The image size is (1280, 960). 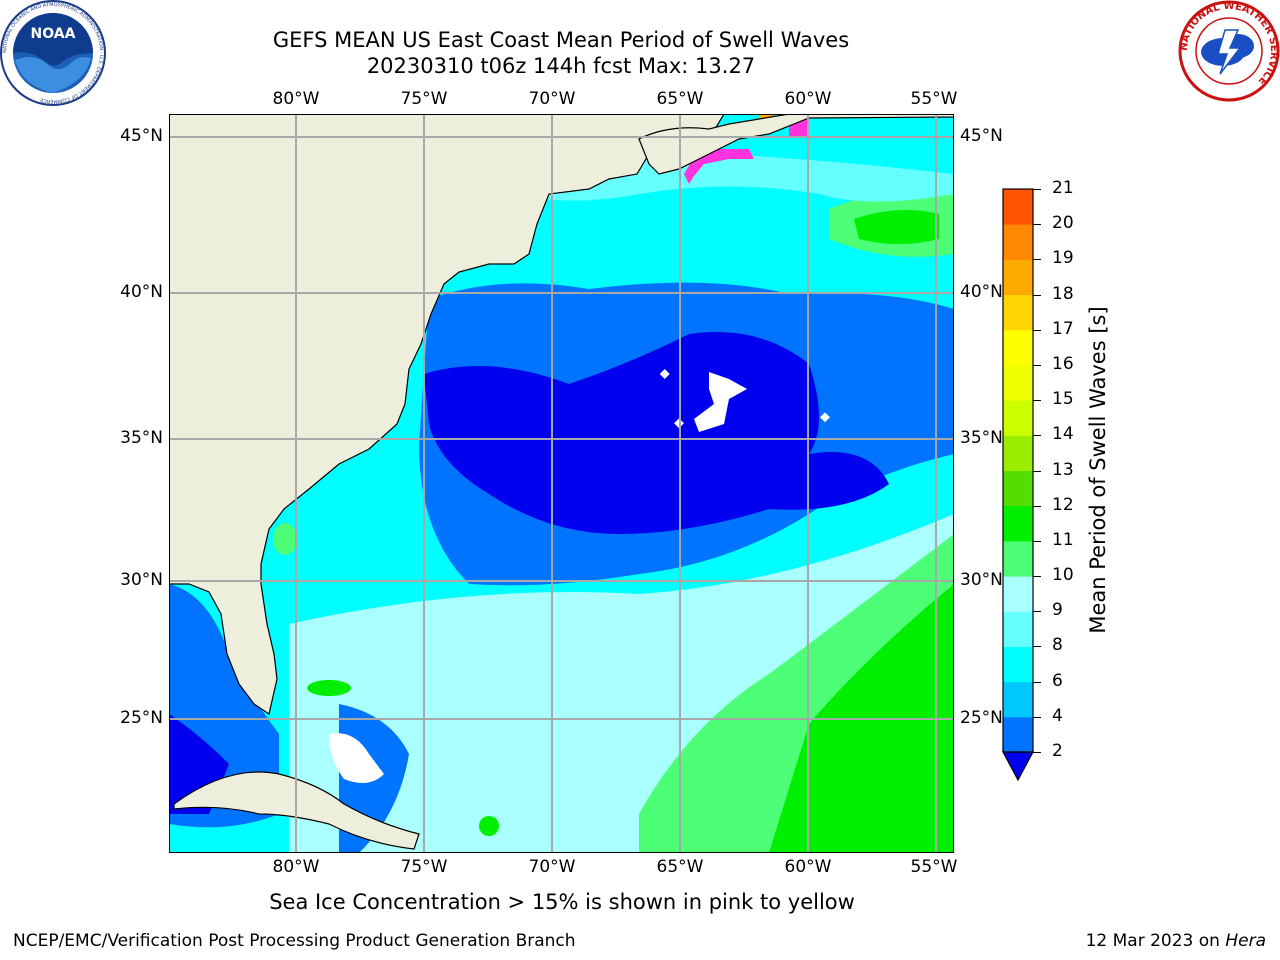 I want to click on colorbar-tick-label: 14, so click(x=1063, y=434).